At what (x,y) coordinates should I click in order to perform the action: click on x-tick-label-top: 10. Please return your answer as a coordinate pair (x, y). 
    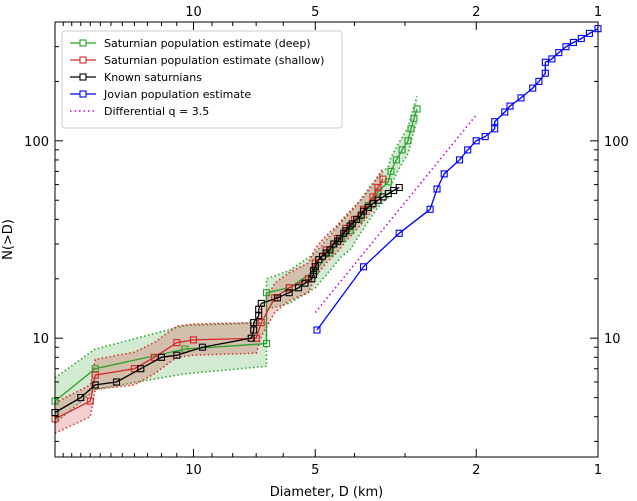
    Looking at the image, I should click on (193, 12).